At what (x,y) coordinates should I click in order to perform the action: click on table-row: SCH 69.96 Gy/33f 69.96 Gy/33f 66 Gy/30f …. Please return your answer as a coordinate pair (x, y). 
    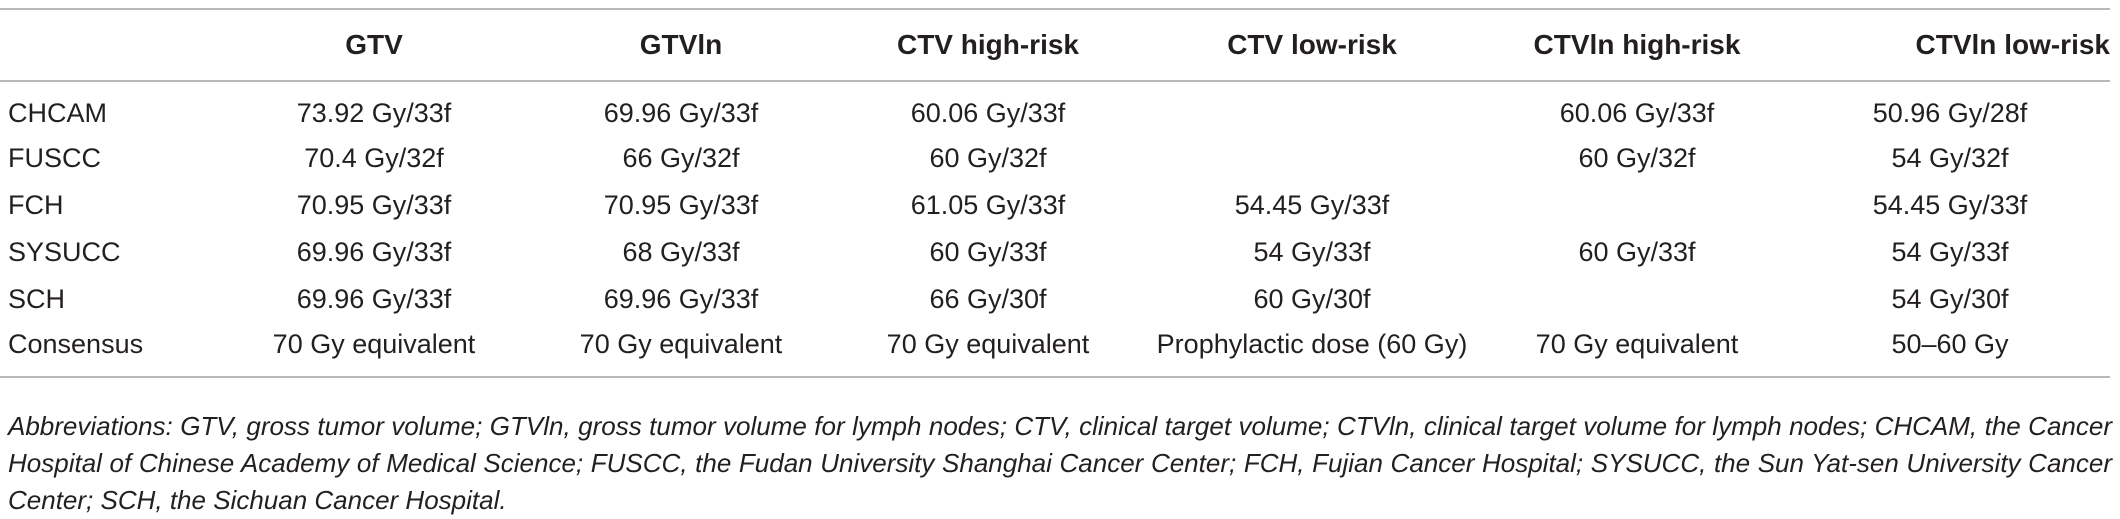
    Looking at the image, I should click on (1055, 299).